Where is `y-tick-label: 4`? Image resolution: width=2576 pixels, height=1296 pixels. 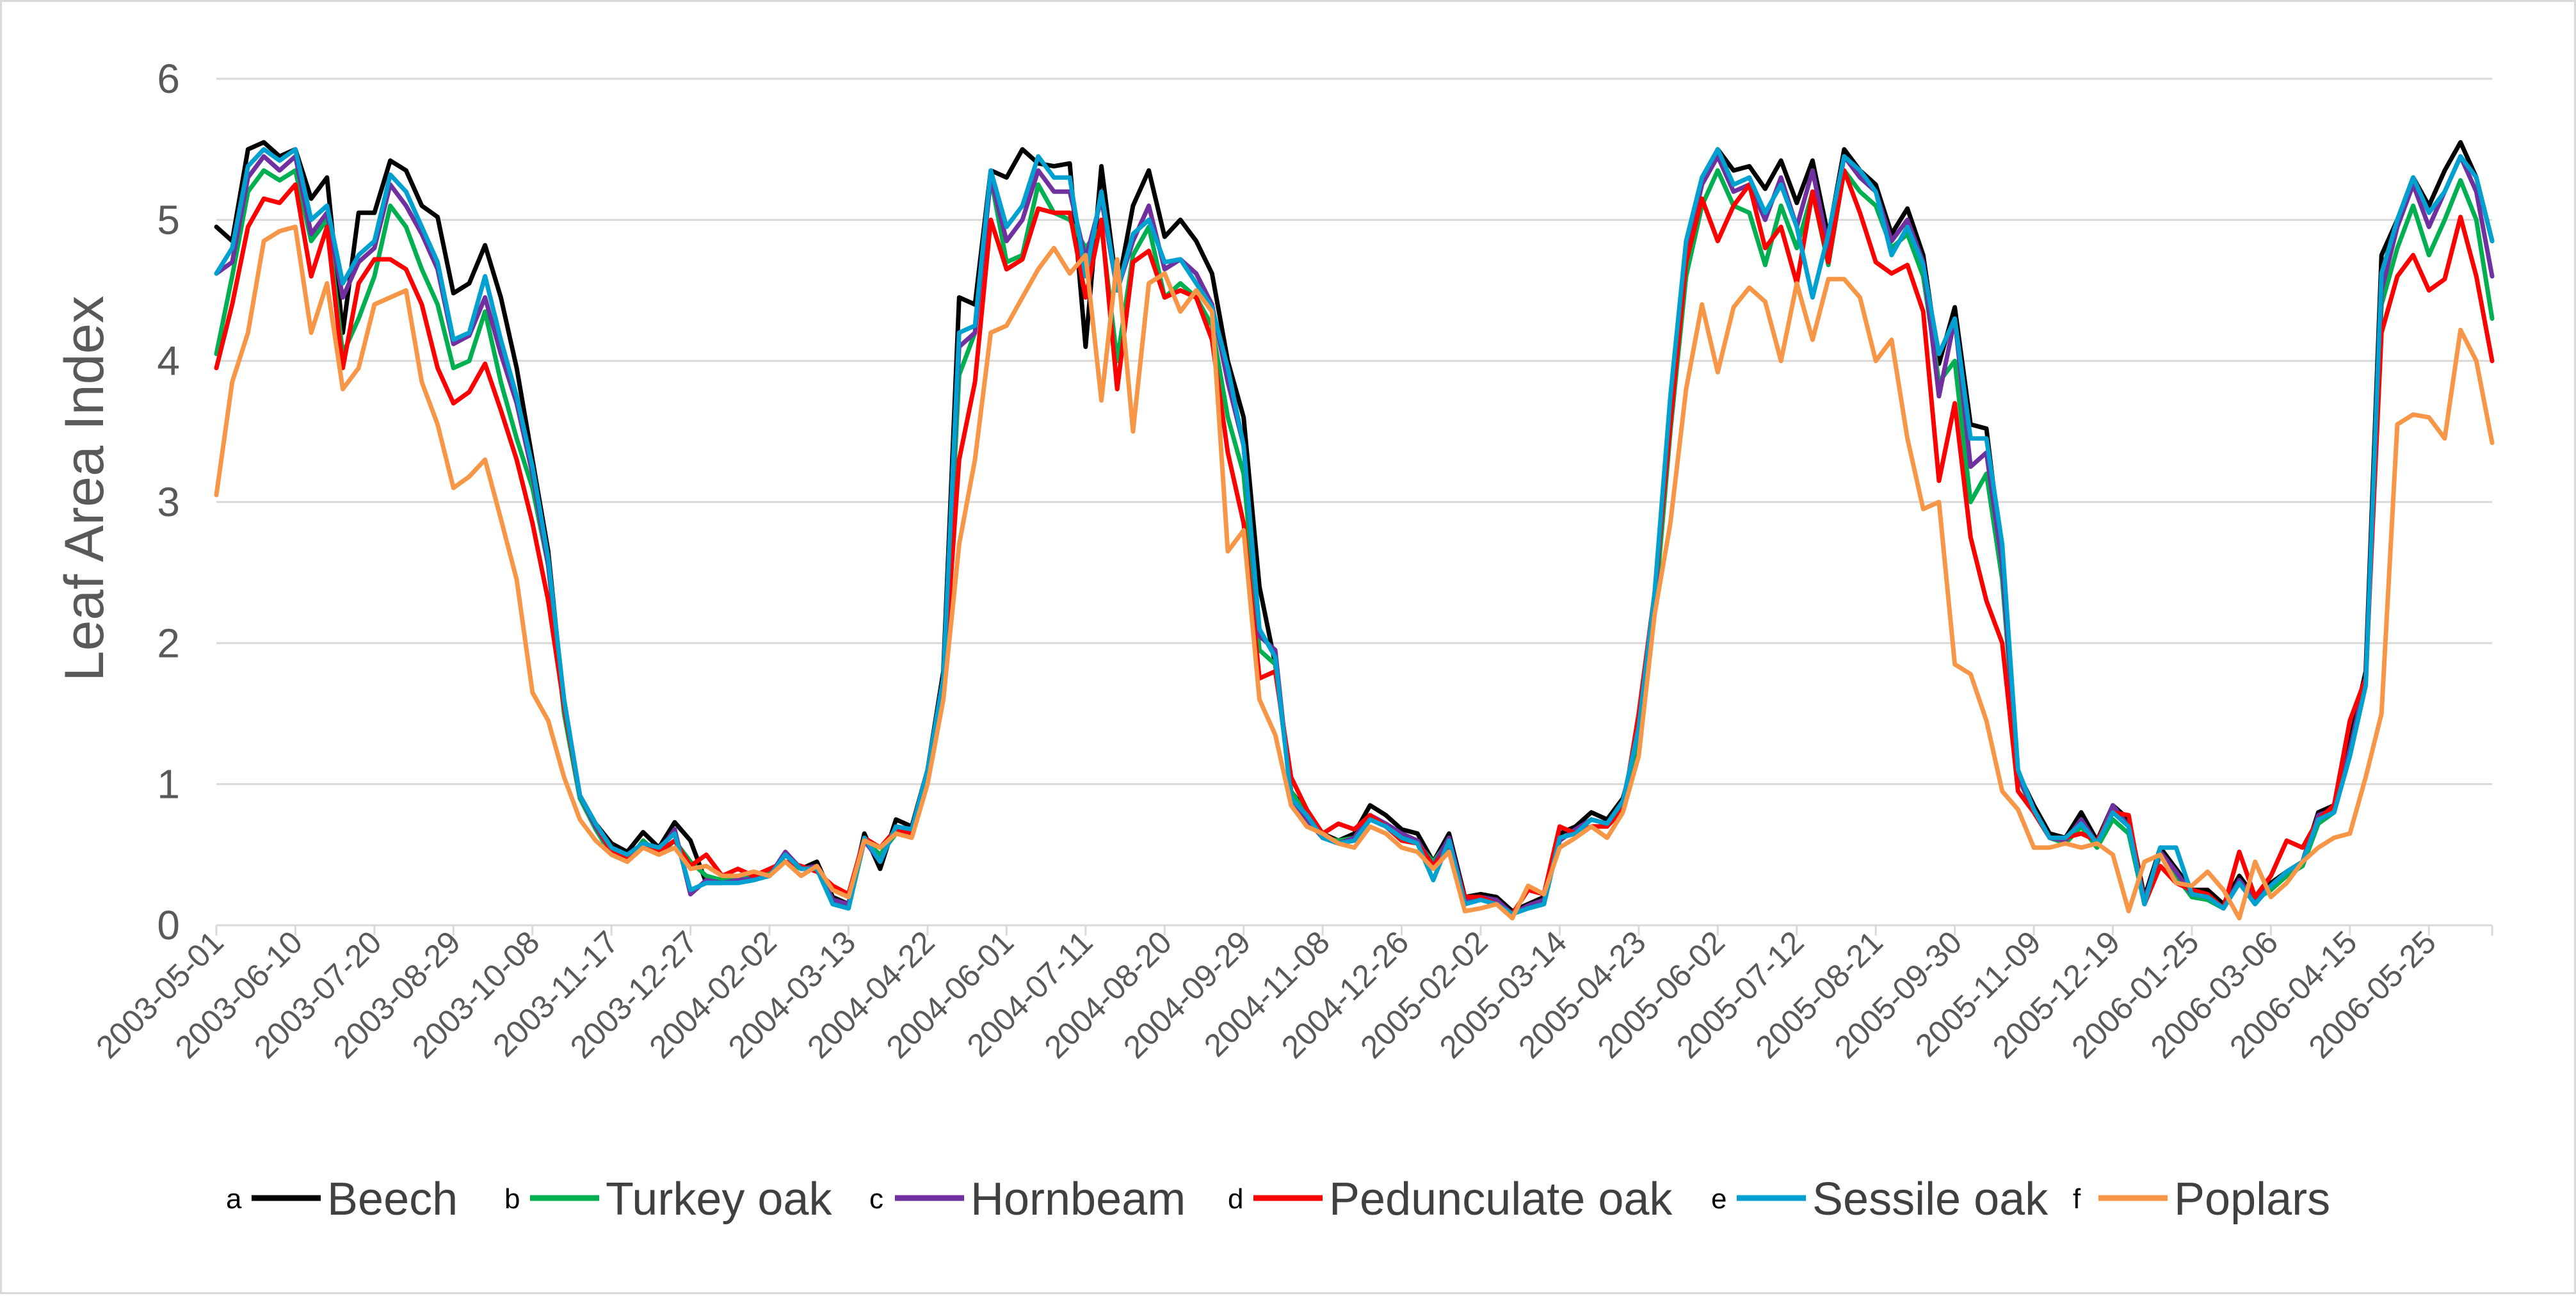
y-tick-label: 4 is located at coordinates (168, 361).